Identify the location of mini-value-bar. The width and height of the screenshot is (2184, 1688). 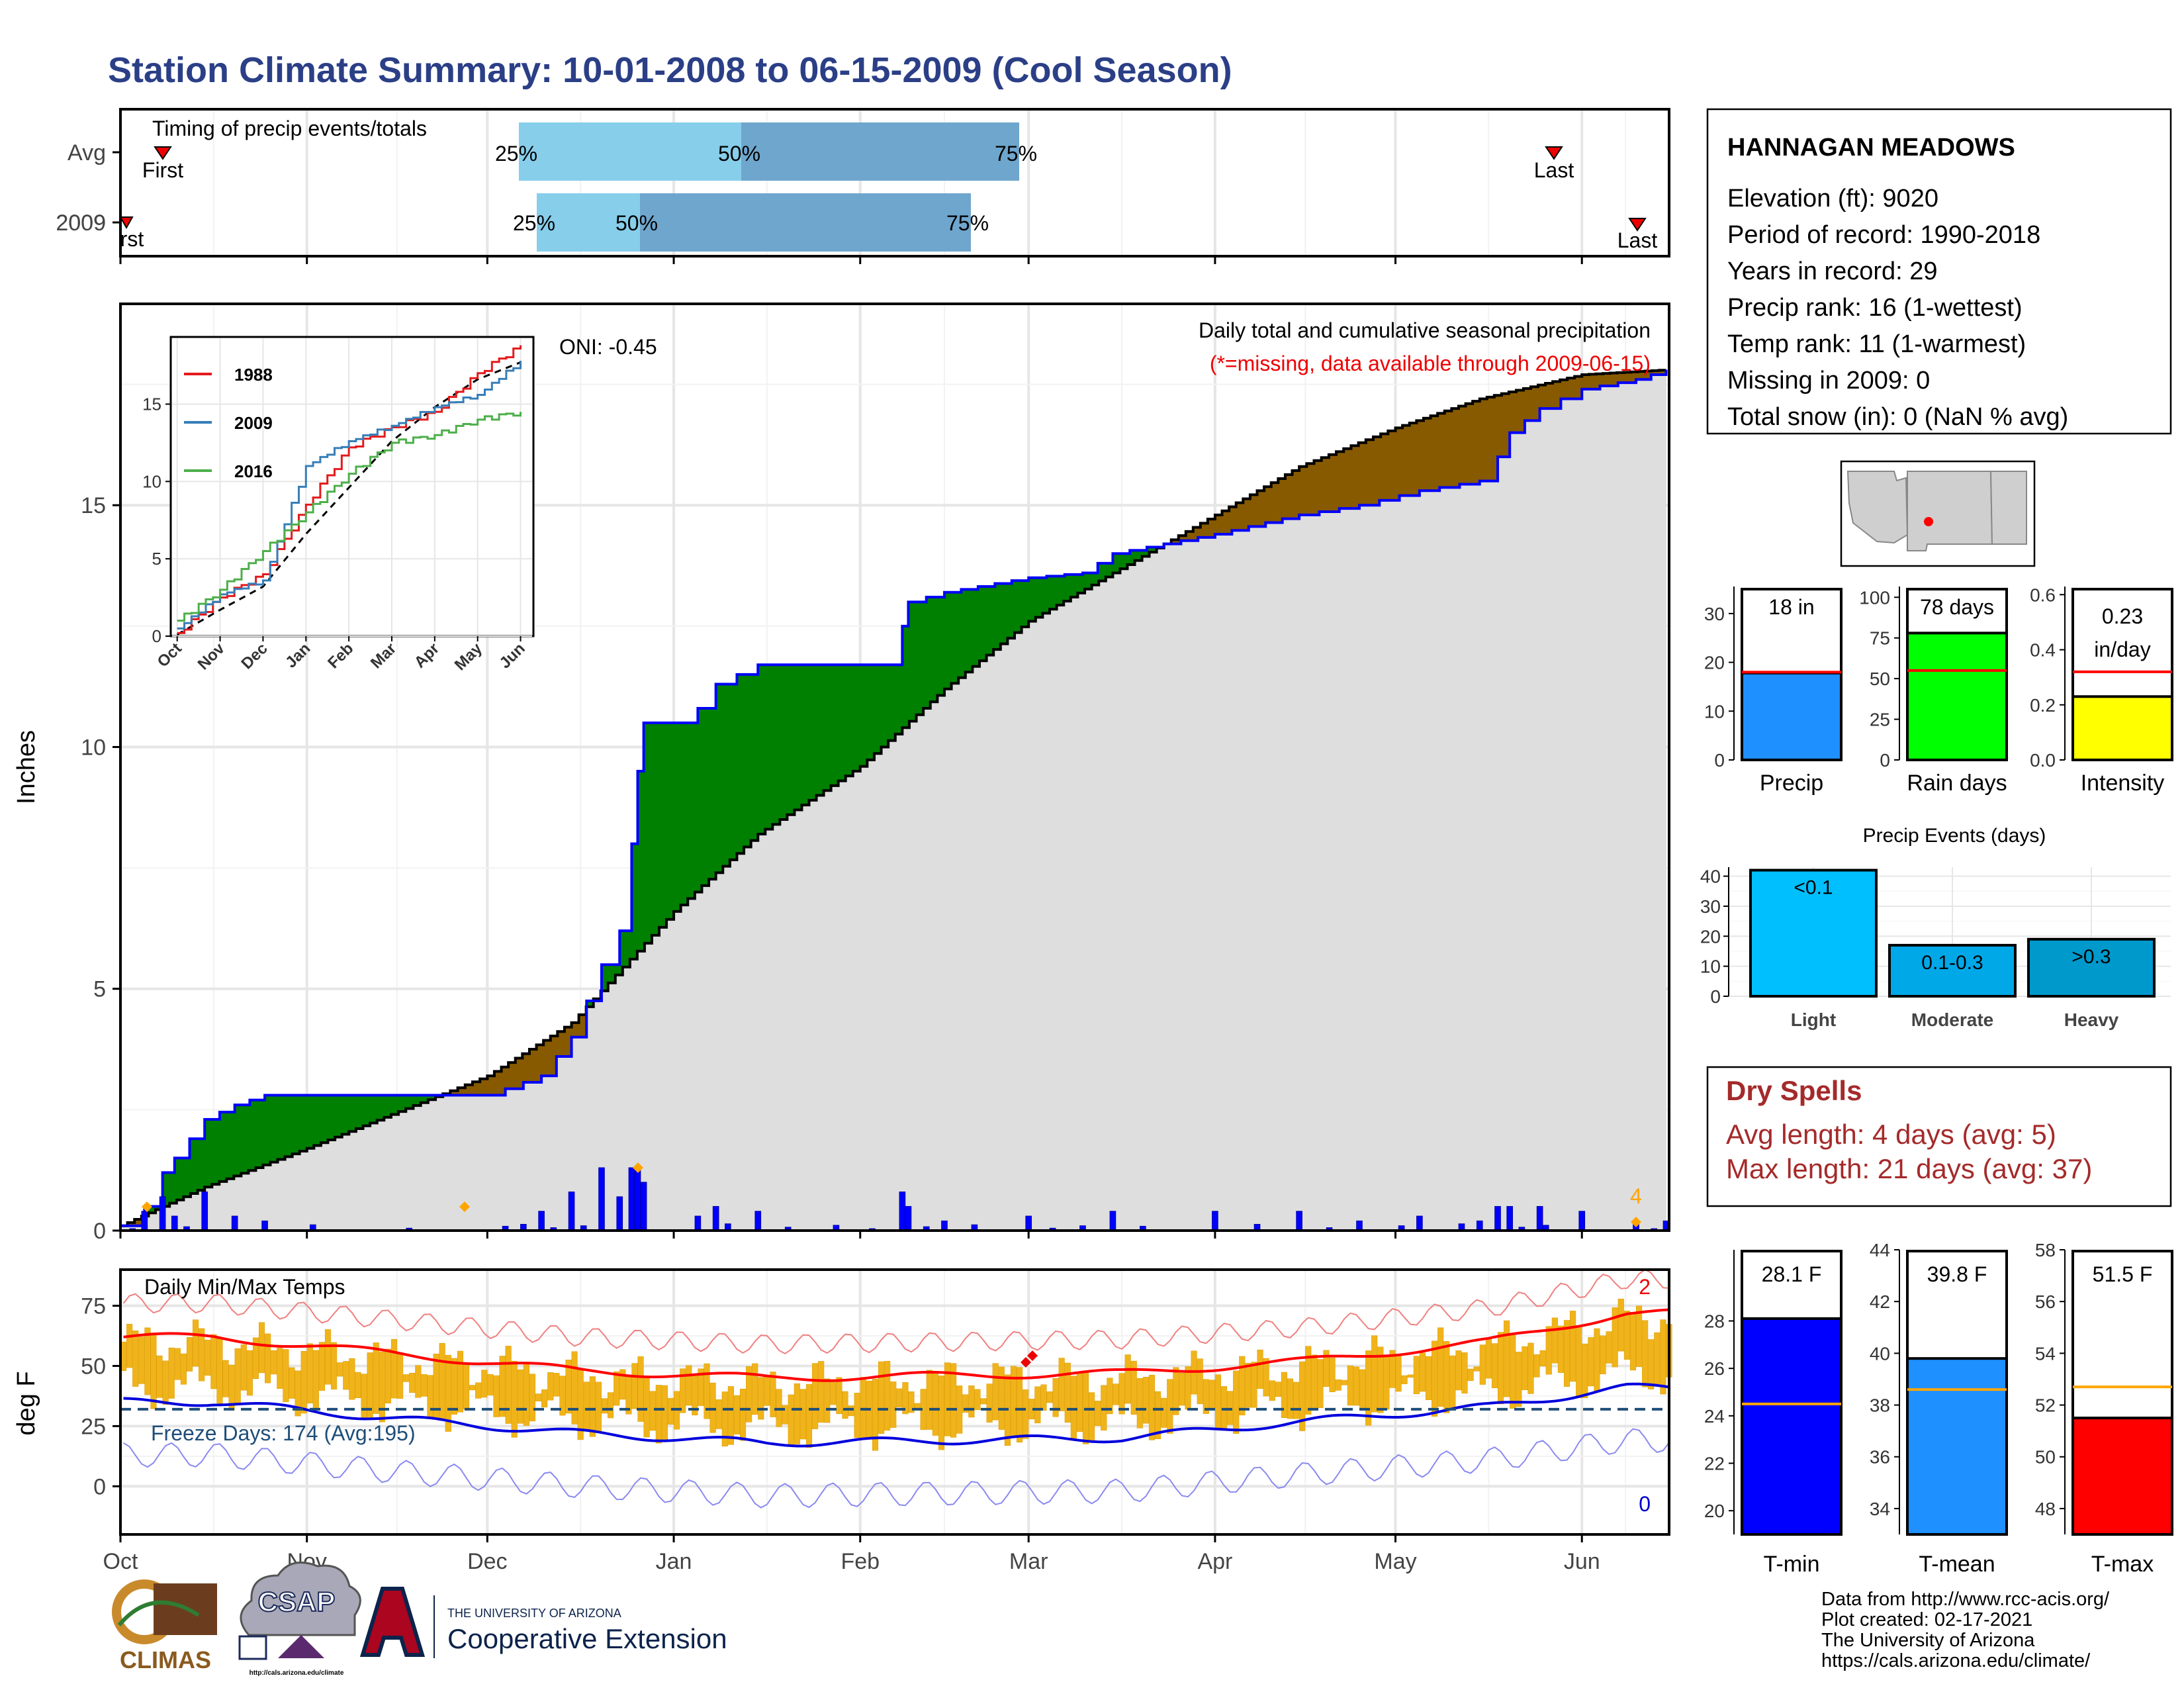
(1792, 716).